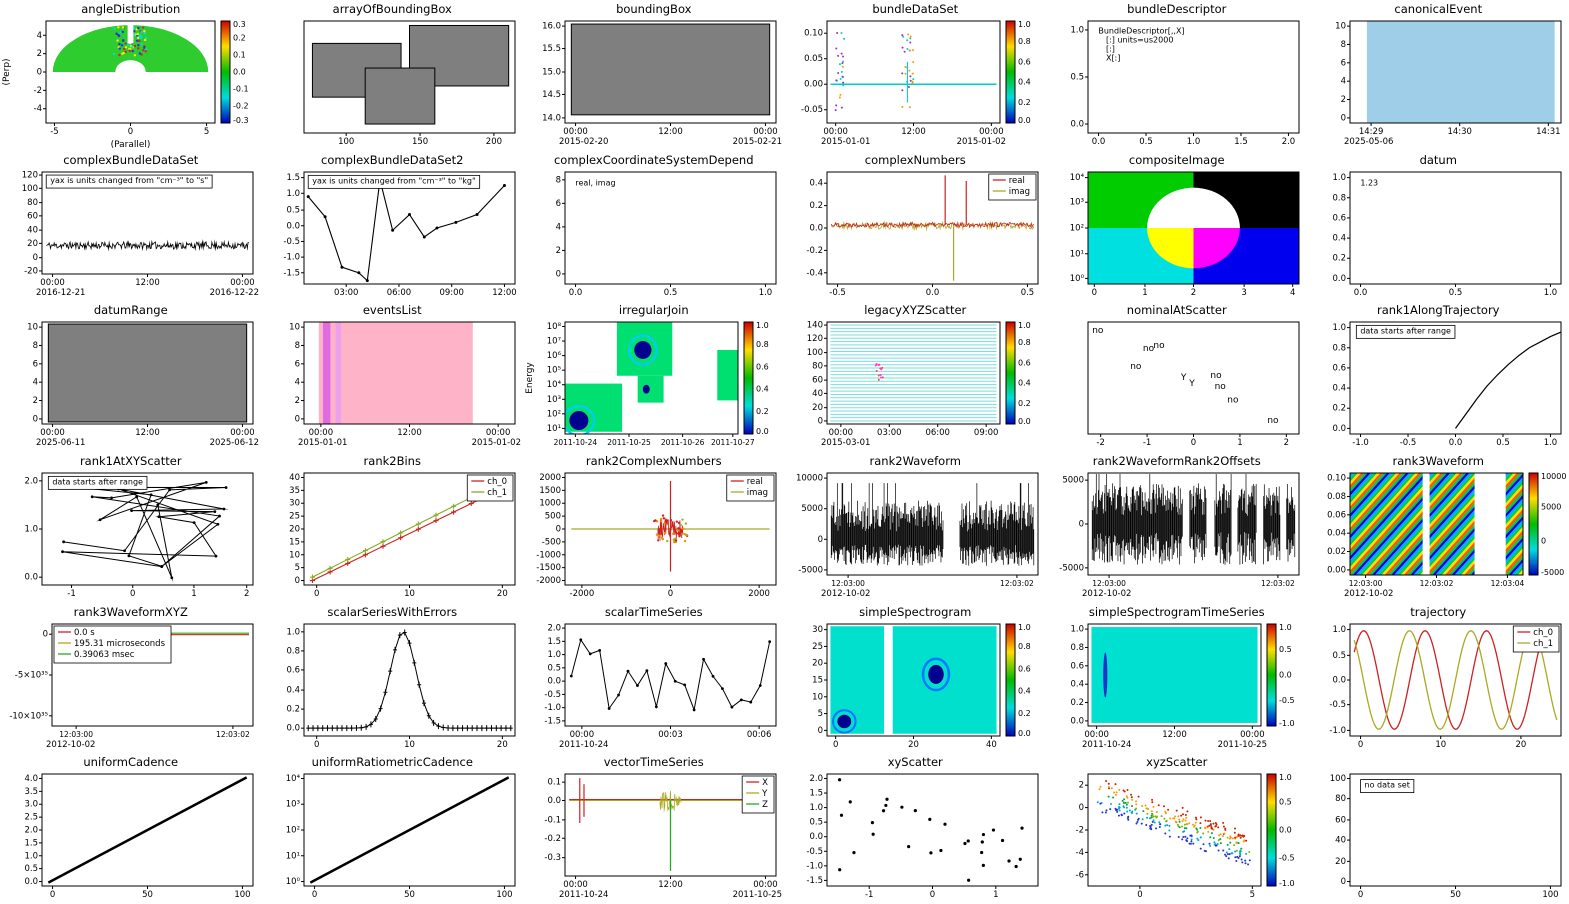  I want to click on plot-complexCoordinateSystemDepend: complexCoordinateSystemDepend, so click(654, 226).